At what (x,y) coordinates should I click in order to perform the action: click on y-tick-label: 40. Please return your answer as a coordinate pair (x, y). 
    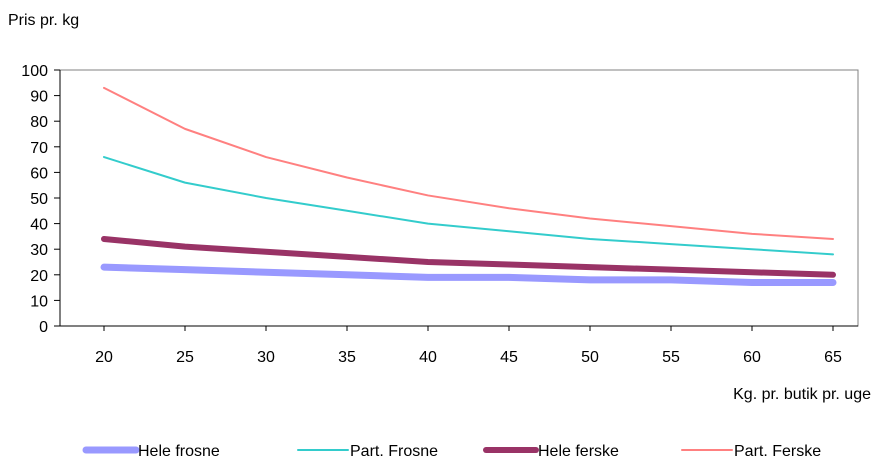
    Looking at the image, I should click on (39, 225).